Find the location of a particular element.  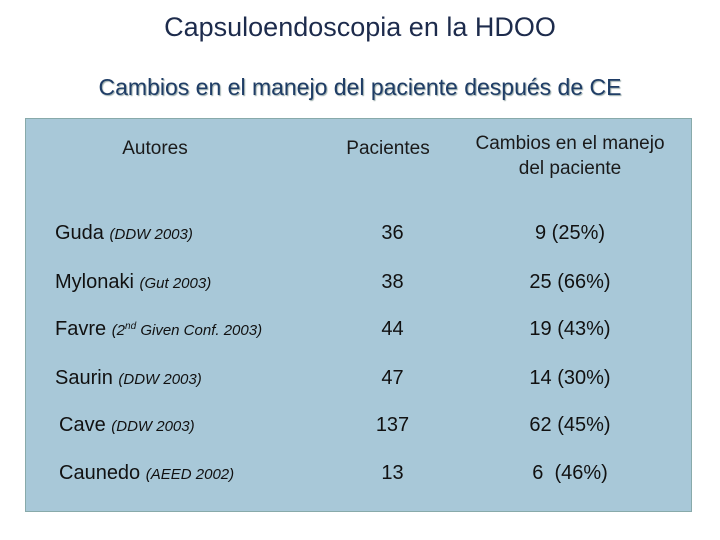

reference: (Gut 2003) is located at coordinates (175, 283).